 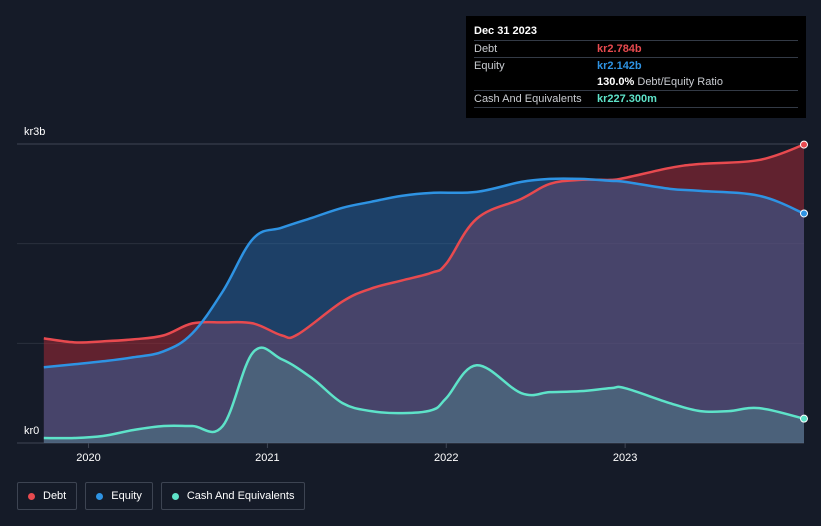 I want to click on legend: Debt Equity Cash And Equivalents, so click(x=161, y=496).